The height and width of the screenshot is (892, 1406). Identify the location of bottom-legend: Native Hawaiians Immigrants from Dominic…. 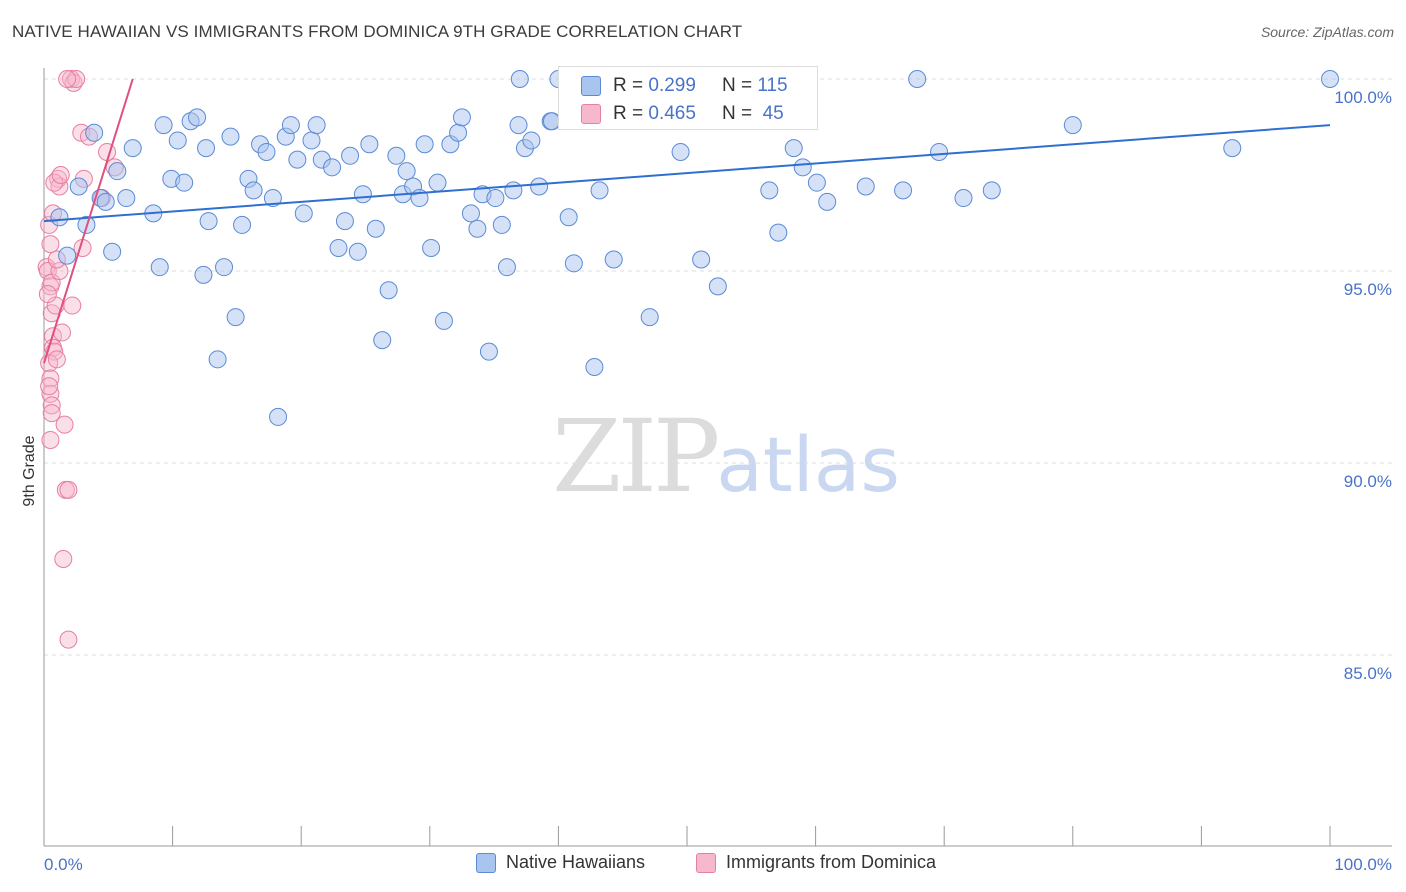
(703, 865).